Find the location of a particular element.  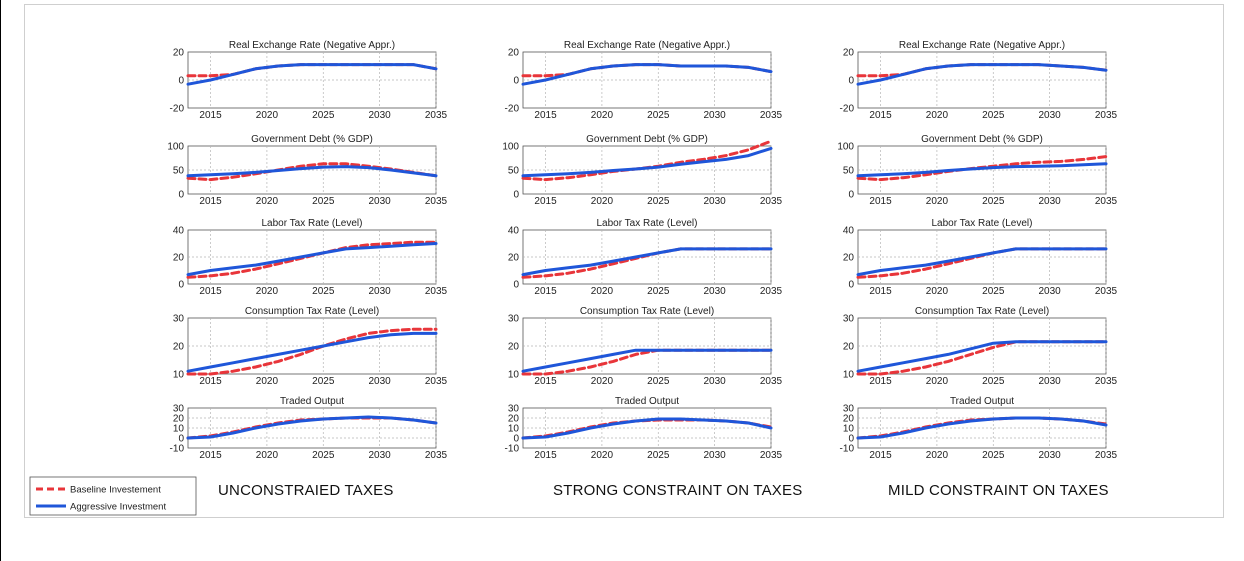

column-label: UNCONSTRAIED TAXES is located at coordinates (306, 490).